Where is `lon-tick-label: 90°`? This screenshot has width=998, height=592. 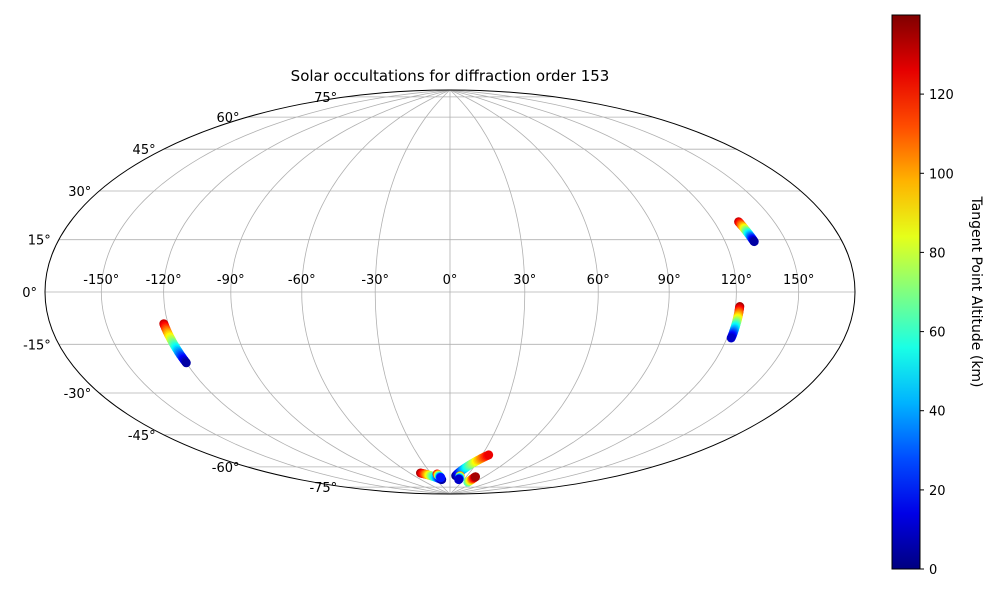 lon-tick-label: 90° is located at coordinates (669, 280).